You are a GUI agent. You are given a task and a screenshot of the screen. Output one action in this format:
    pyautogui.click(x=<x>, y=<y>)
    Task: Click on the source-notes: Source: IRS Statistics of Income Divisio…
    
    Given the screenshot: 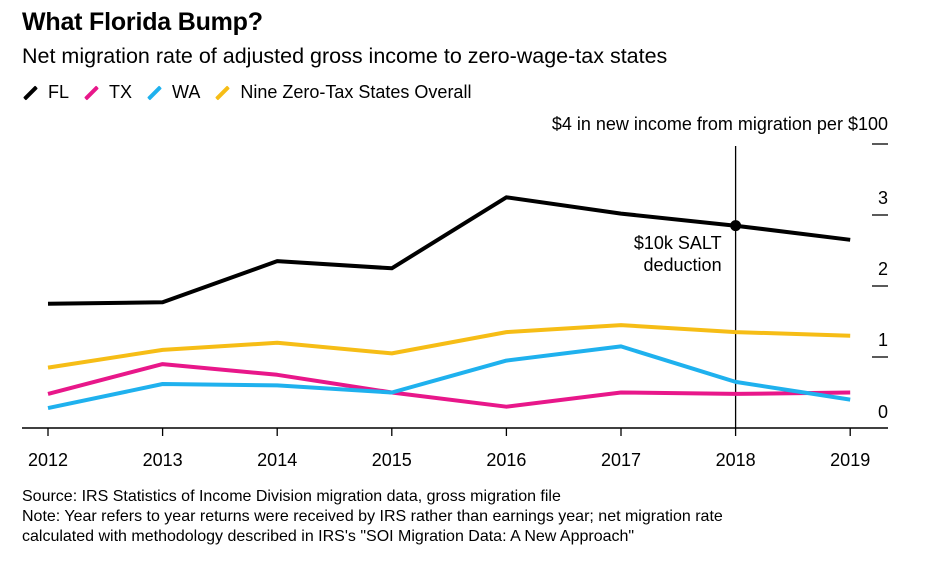 What is the action you would take?
    pyautogui.click(x=372, y=517)
    